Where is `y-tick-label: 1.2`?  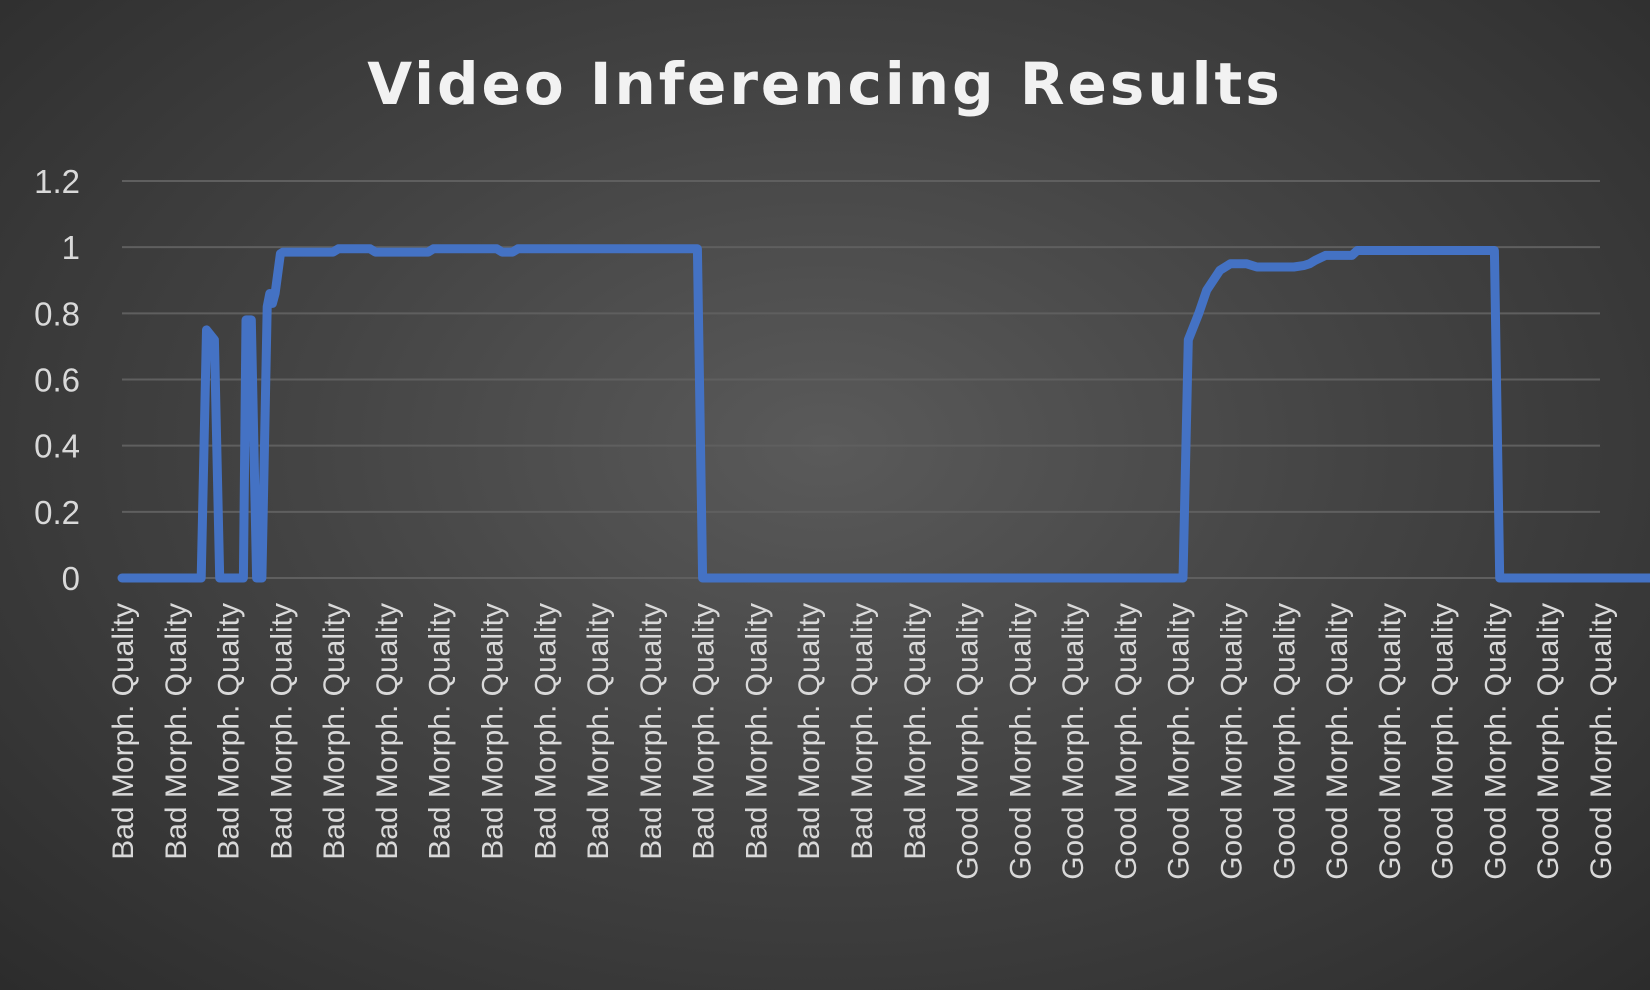 y-tick-label: 1.2 is located at coordinates (57, 181).